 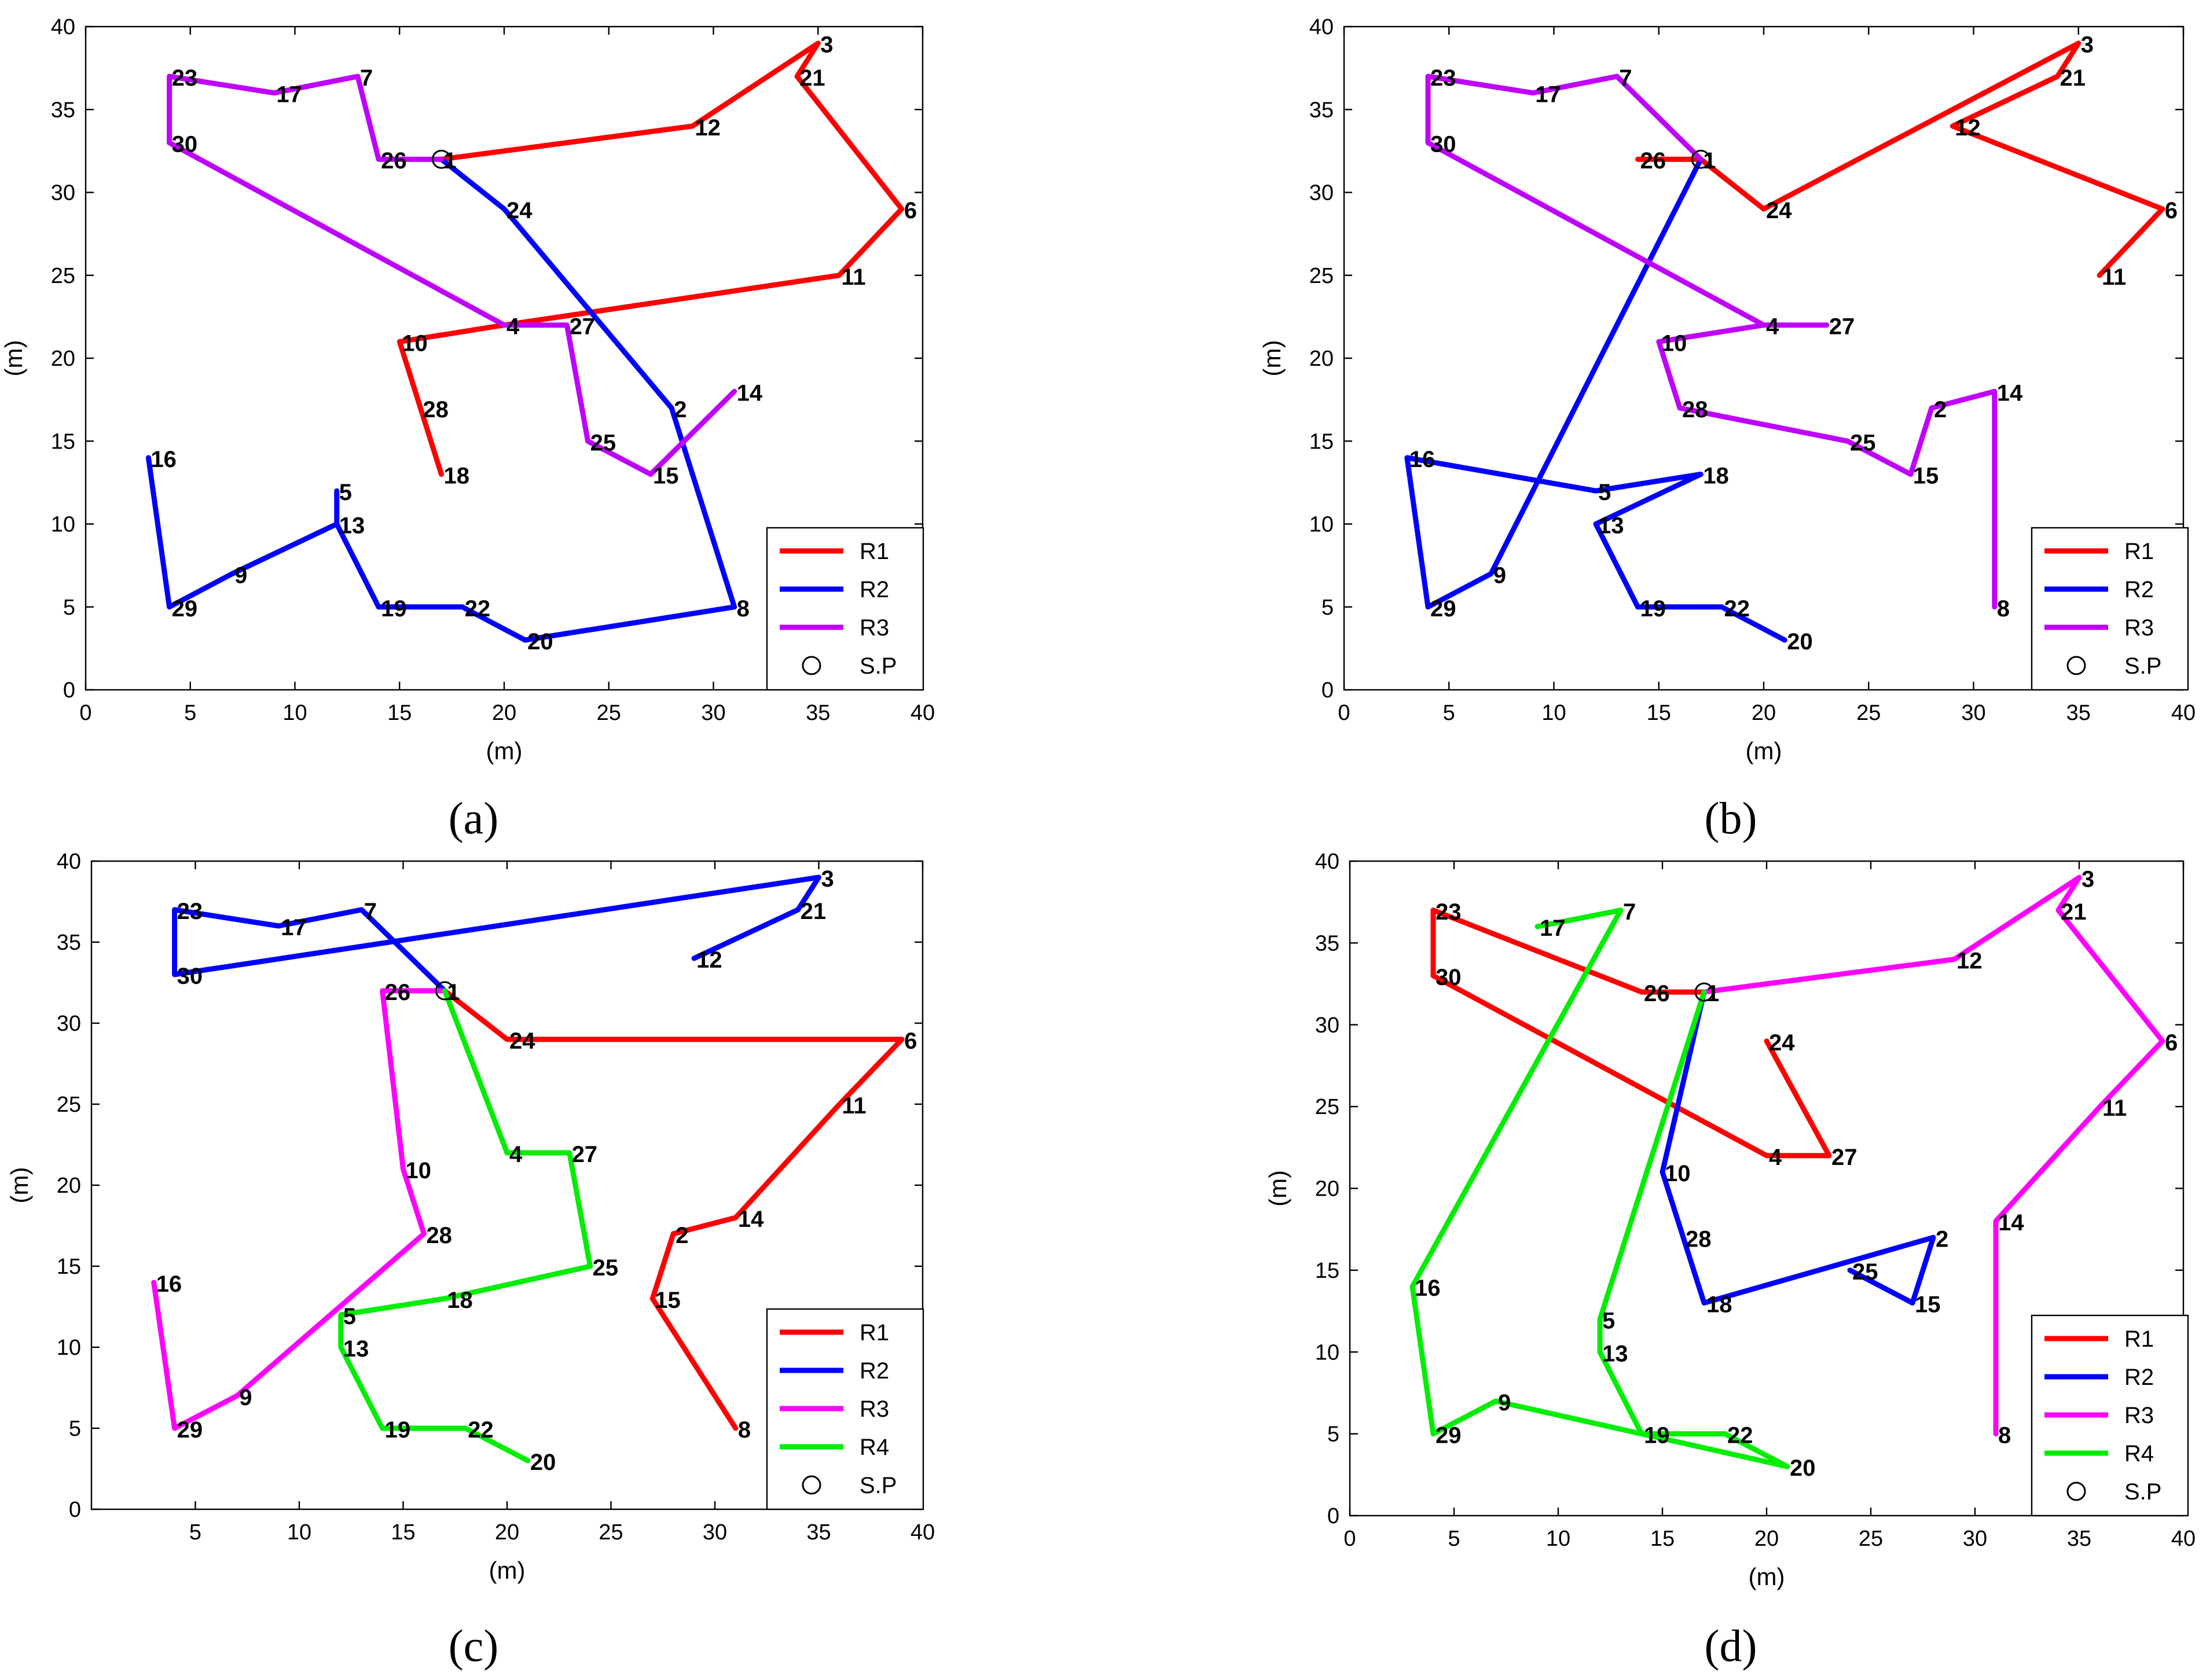 What do you see at coordinates (1327, 607) in the screenshot?
I see `y-tick-label: 5` at bounding box center [1327, 607].